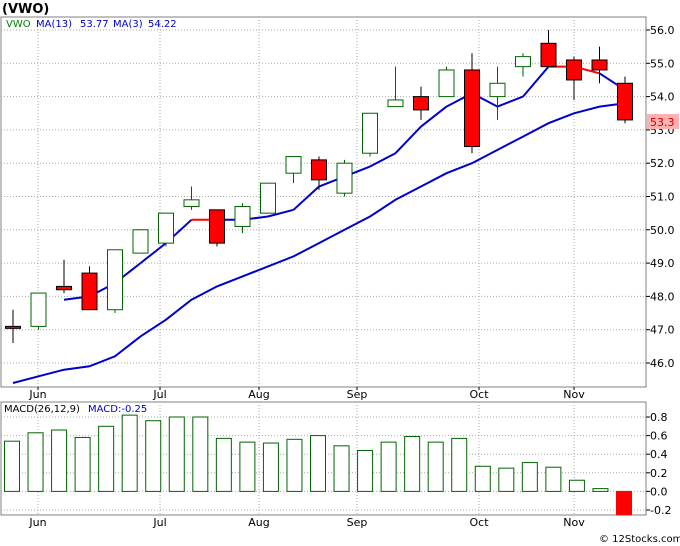 Image resolution: width=680 pixels, height=546 pixels. Describe the element at coordinates (18, 24) in the screenshot. I see `legend-vwo: VWO` at that location.